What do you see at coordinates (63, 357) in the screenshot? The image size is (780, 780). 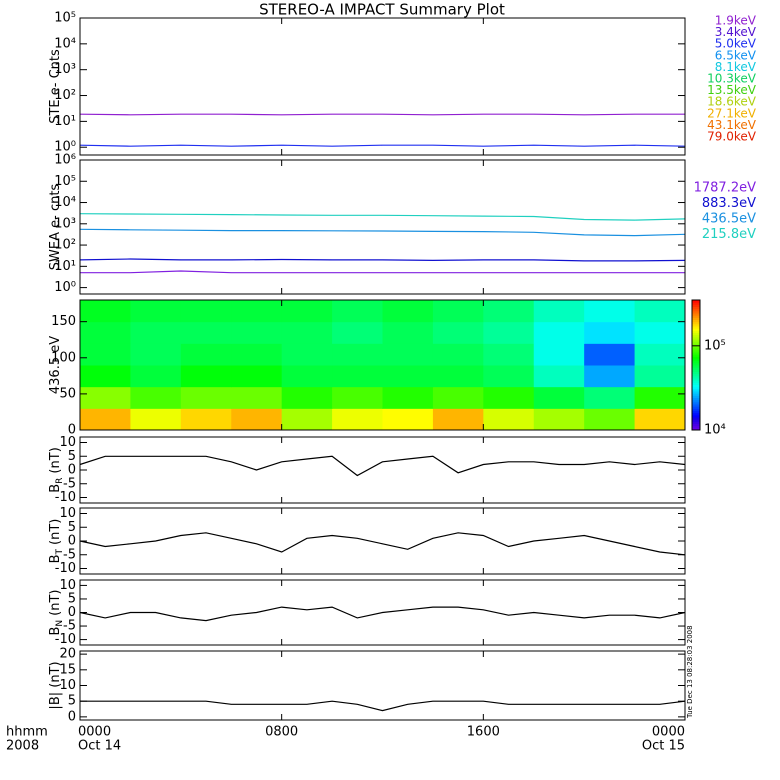 I see `y-tick-label: 100` at bounding box center [63, 357].